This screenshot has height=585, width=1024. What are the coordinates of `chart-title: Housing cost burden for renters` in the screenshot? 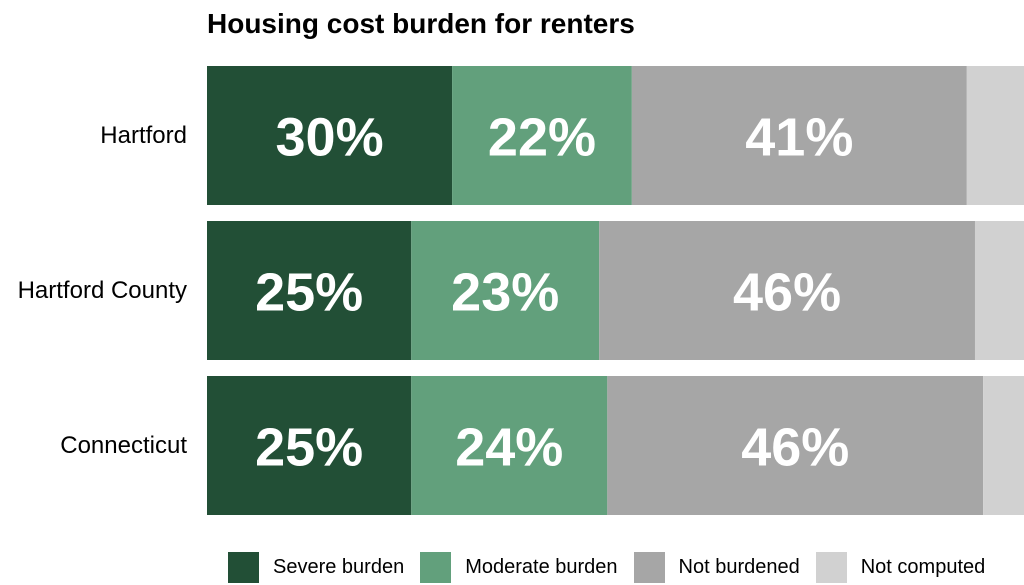 It's located at (421, 23).